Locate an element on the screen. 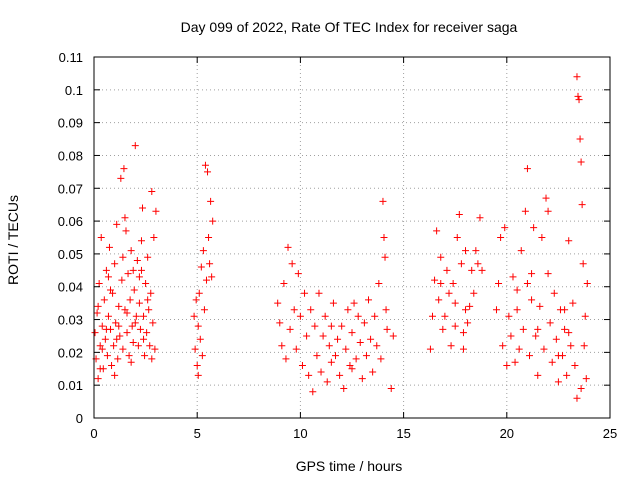  y-tick-label: 0.1 is located at coordinates (74, 90).